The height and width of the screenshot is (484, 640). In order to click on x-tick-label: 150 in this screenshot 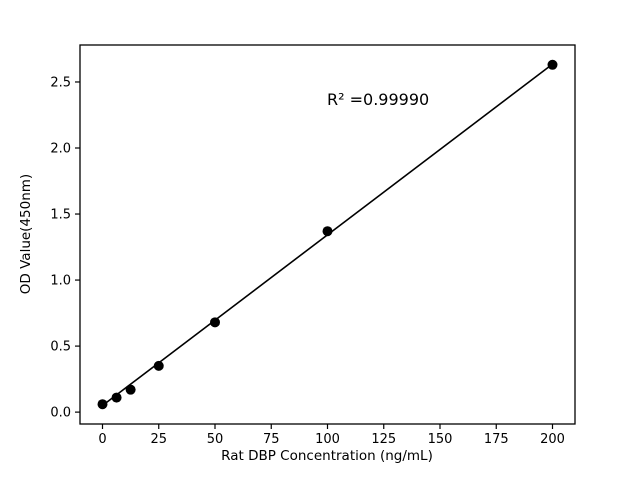, I will do `click(440, 439)`.